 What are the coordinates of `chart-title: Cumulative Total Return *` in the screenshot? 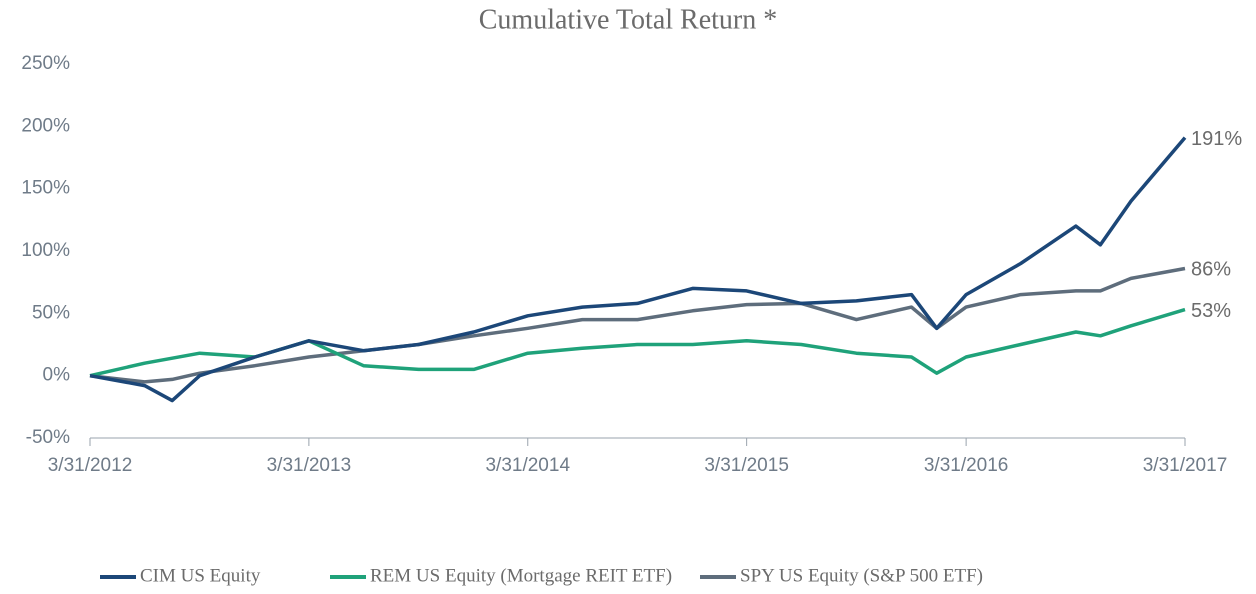 It's located at (628, 19).